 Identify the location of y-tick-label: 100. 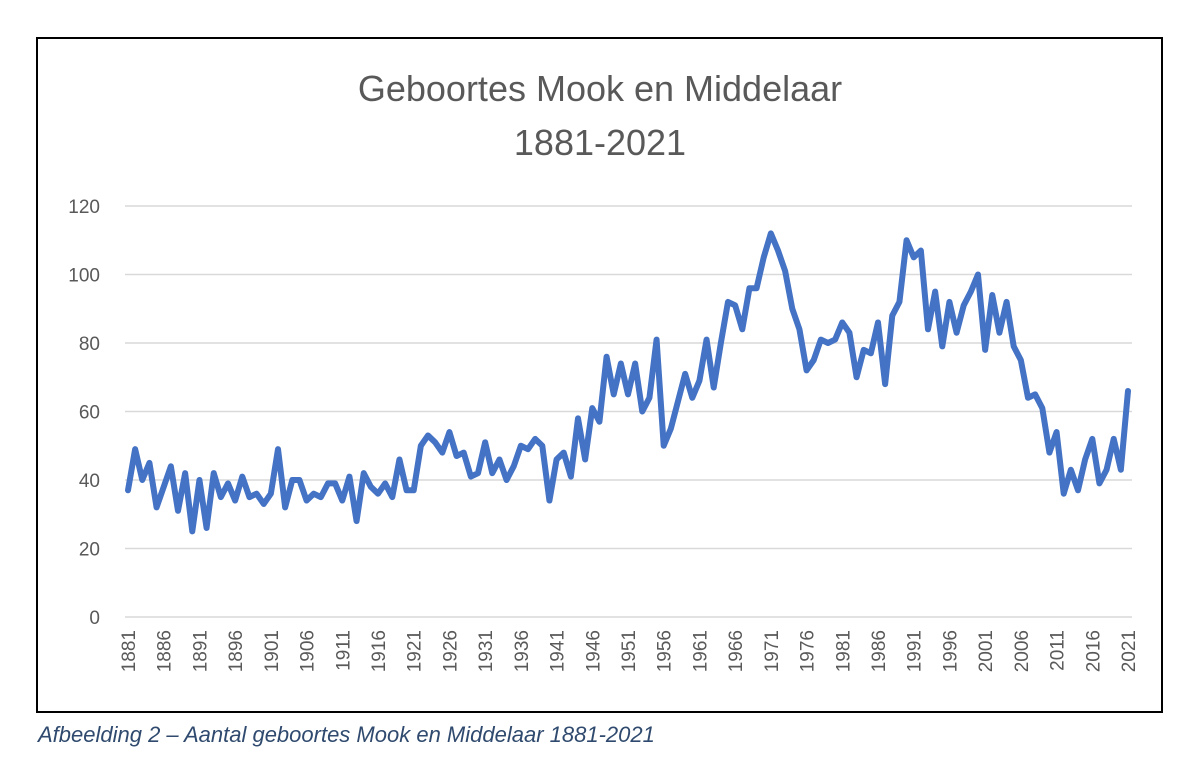
(84, 276).